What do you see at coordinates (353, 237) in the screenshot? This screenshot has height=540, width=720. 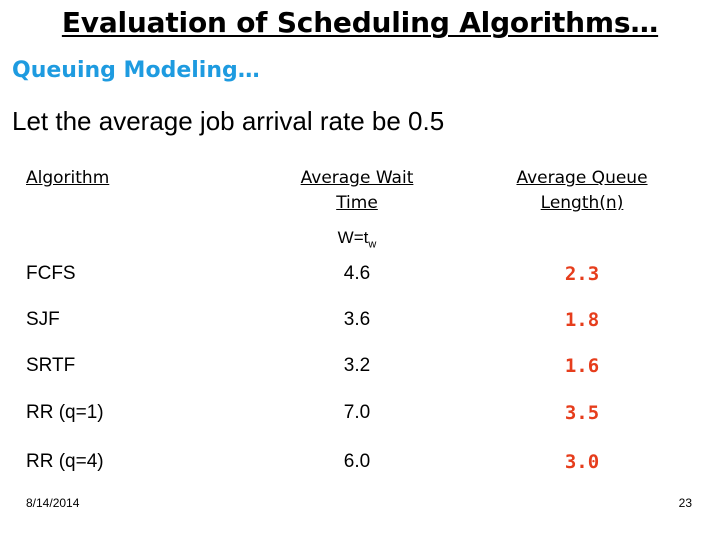 I see `formula-base: W=t` at bounding box center [353, 237].